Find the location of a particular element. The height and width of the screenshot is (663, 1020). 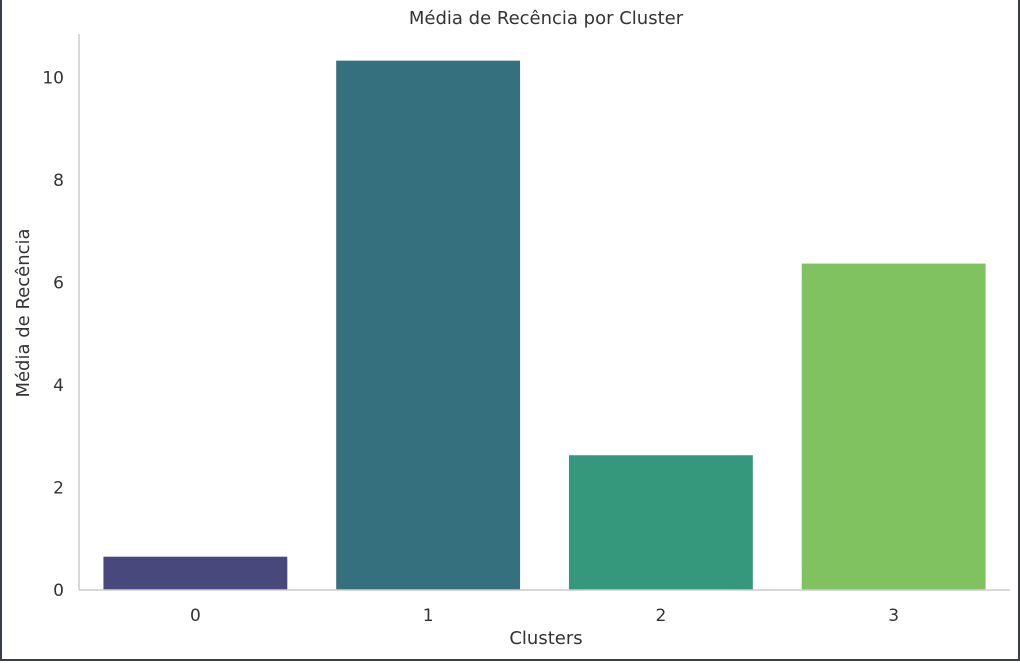

x-axis-title: Clusters is located at coordinates (545, 638).